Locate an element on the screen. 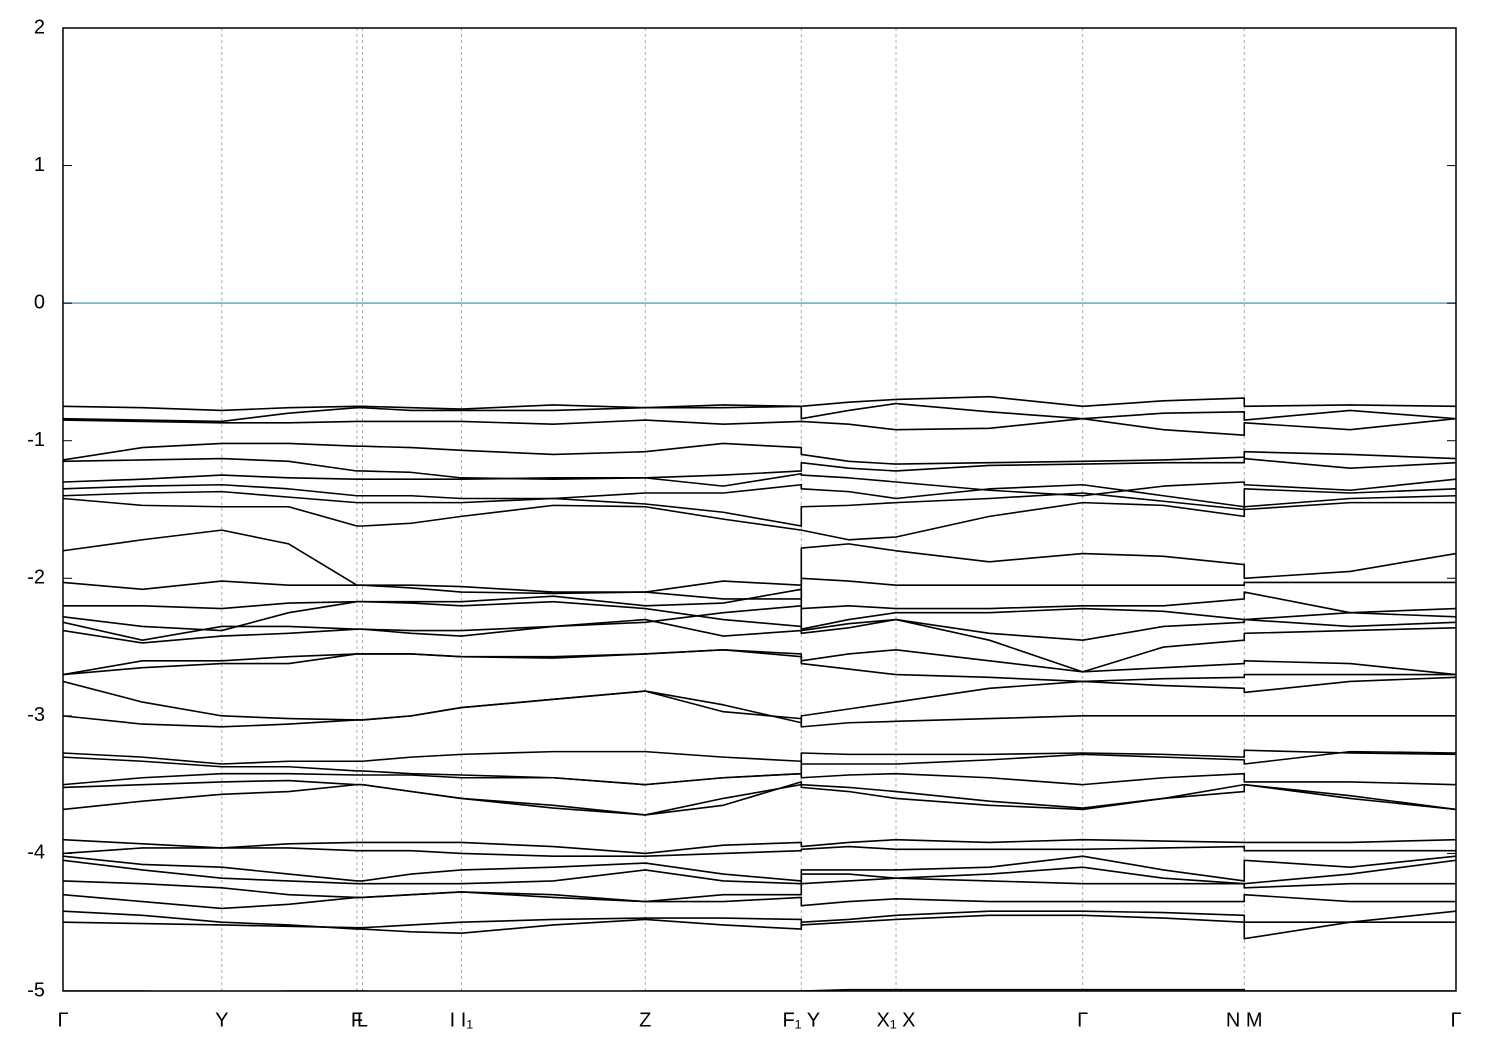  x-tick-label: F₁ Y is located at coordinates (802, 1020).